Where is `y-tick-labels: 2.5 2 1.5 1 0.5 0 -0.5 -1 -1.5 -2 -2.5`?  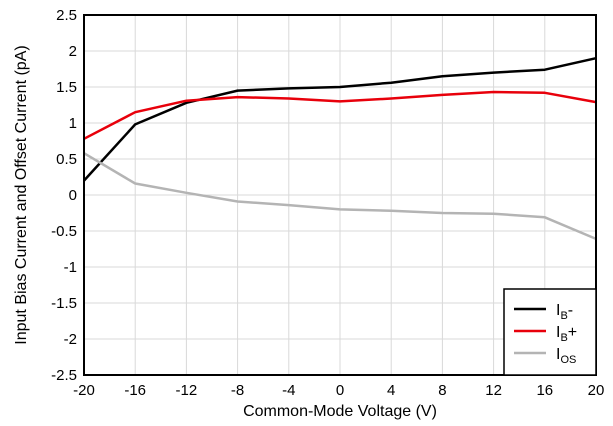
y-tick-labels: 2.5 2 1.5 1 0.5 0 -0.5 -1 -1.5 -2 -2.5 is located at coordinates (64, 195).